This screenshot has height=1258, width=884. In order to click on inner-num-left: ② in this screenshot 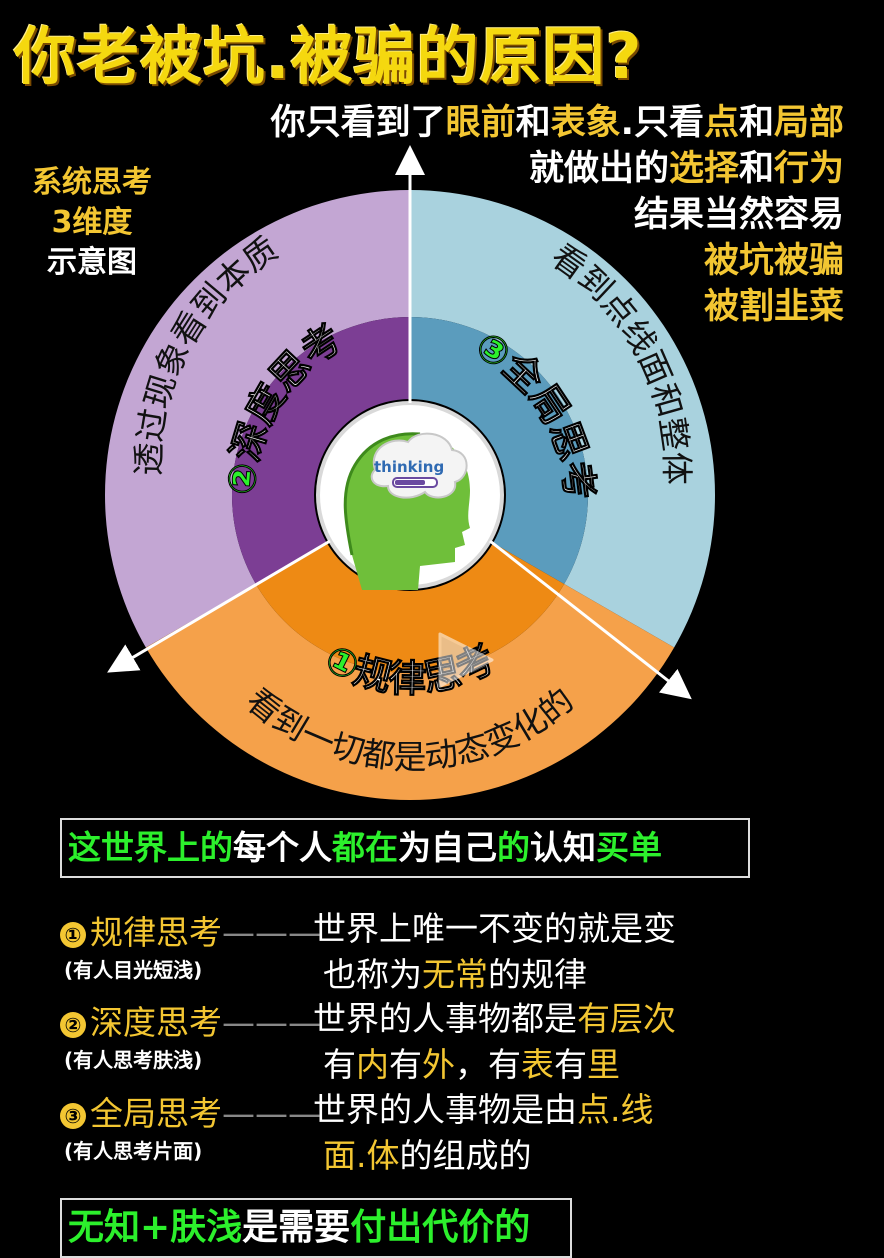, I will do `click(242, 479)`.